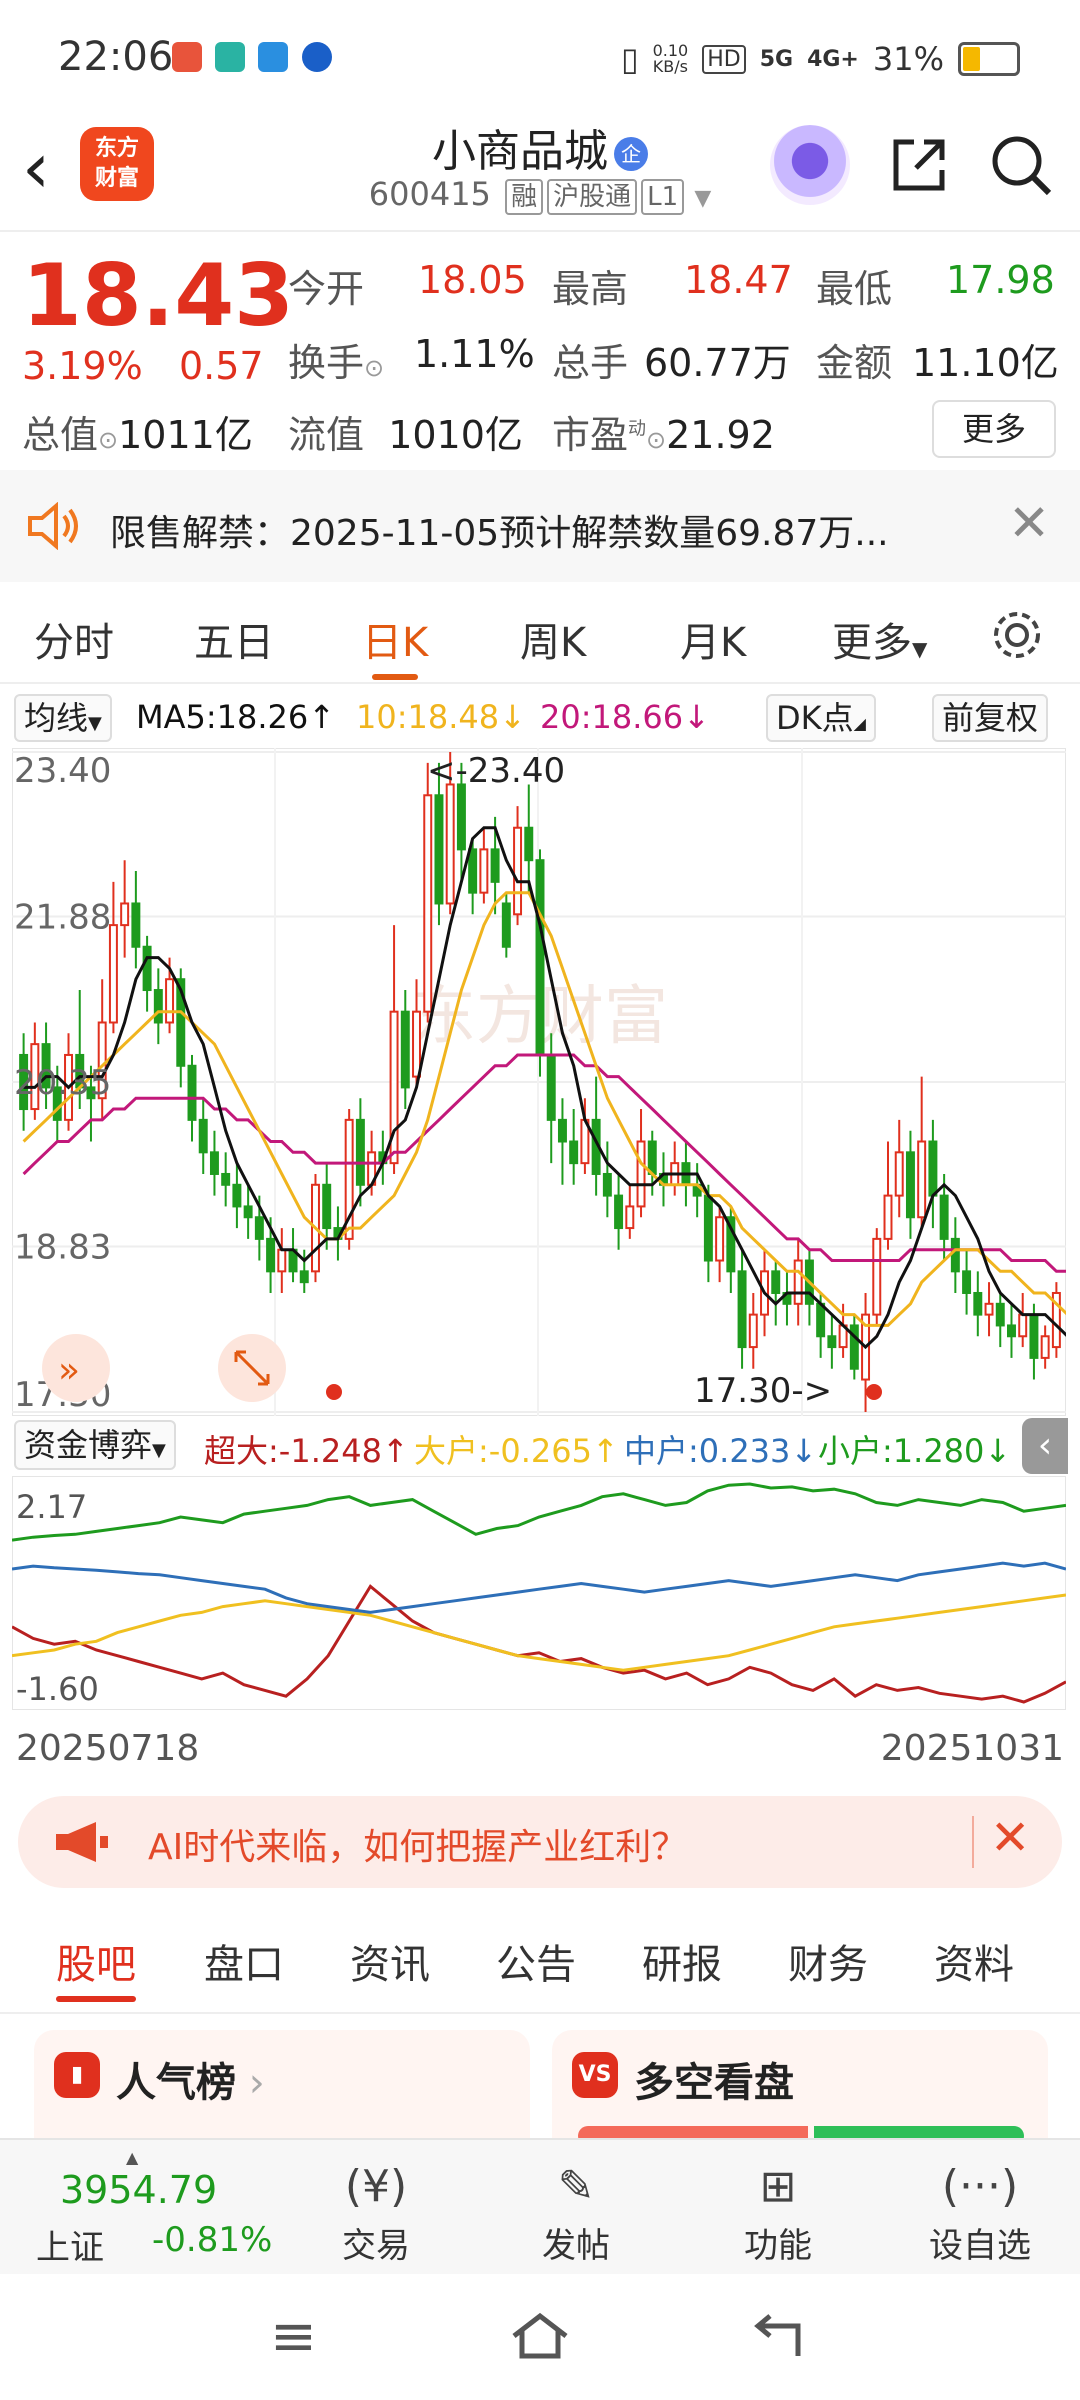 This screenshot has height=2400, width=1080. I want to click on fund-flow-selector: 资金博弈▼, so click(95, 1445).